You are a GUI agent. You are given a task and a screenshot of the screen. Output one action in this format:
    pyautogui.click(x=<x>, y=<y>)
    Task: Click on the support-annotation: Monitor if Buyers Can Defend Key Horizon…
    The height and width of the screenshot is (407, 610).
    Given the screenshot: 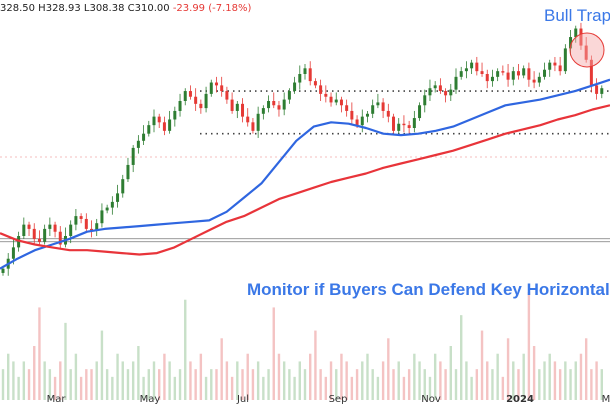 What is the action you would take?
    pyautogui.click(x=428, y=289)
    